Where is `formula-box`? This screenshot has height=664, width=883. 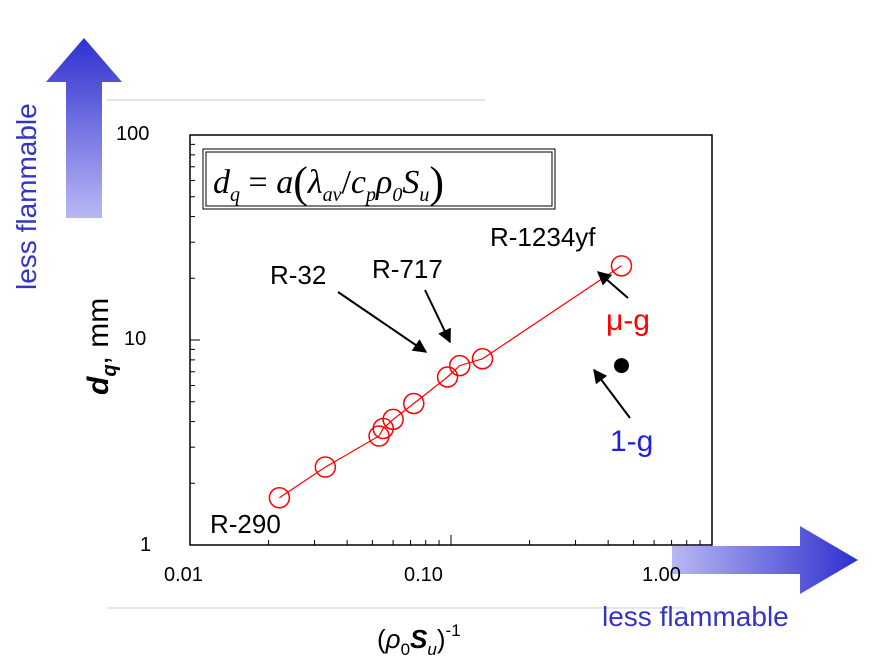 formula-box is located at coordinates (379, 179).